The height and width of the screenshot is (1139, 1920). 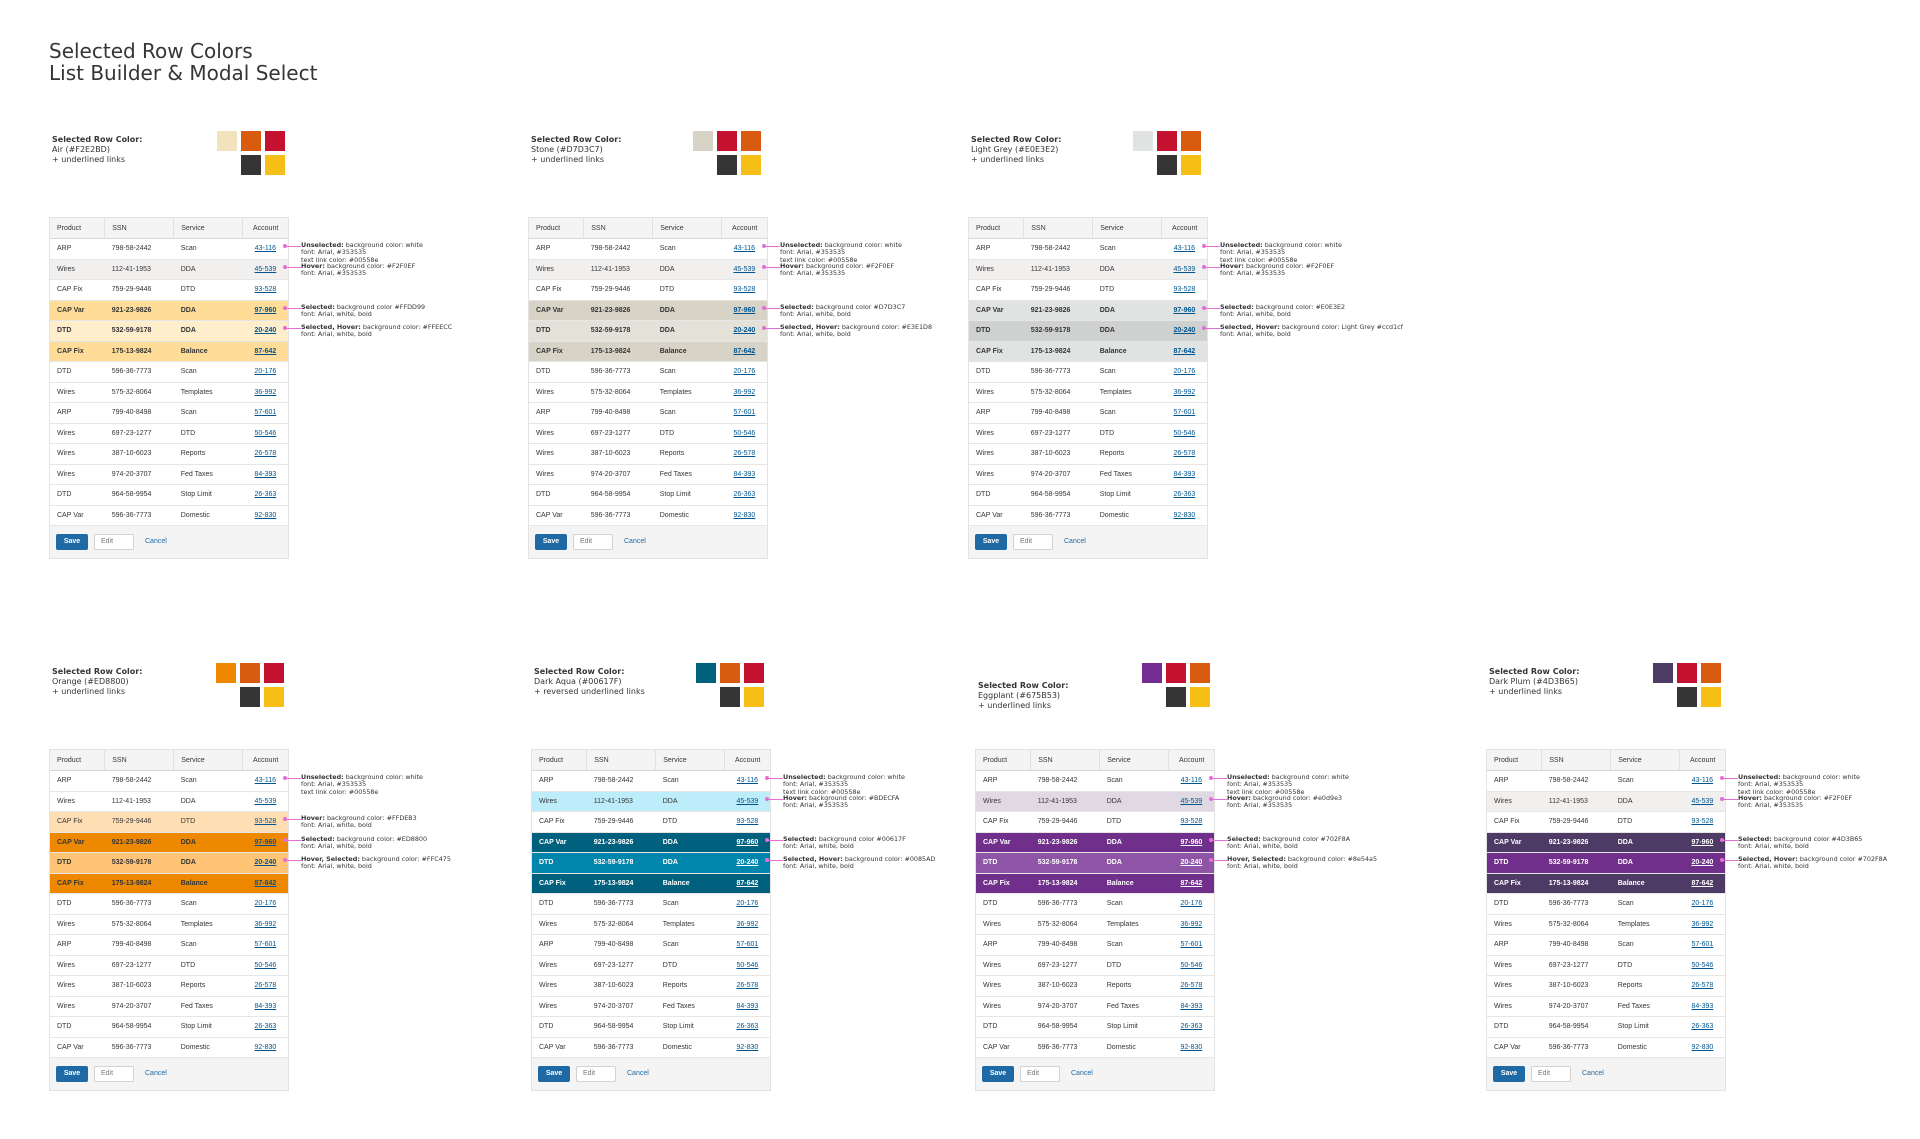 What do you see at coordinates (638, 1073) in the screenshot?
I see `cancel-link: Cancel` at bounding box center [638, 1073].